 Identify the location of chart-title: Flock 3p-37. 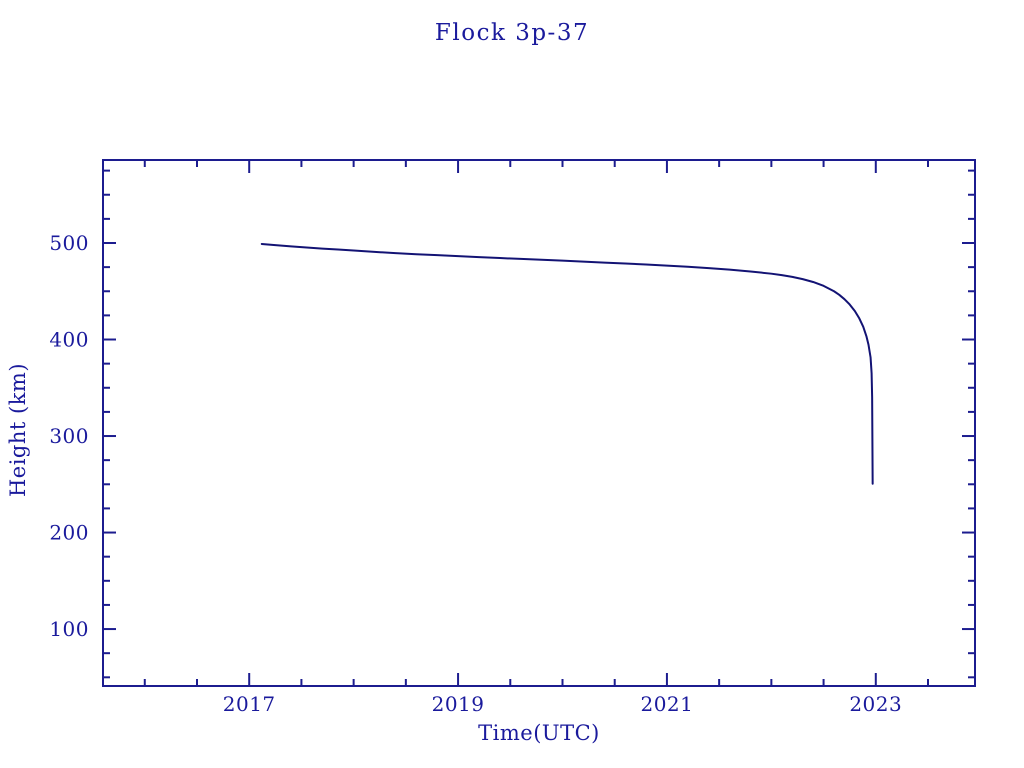
(512, 33).